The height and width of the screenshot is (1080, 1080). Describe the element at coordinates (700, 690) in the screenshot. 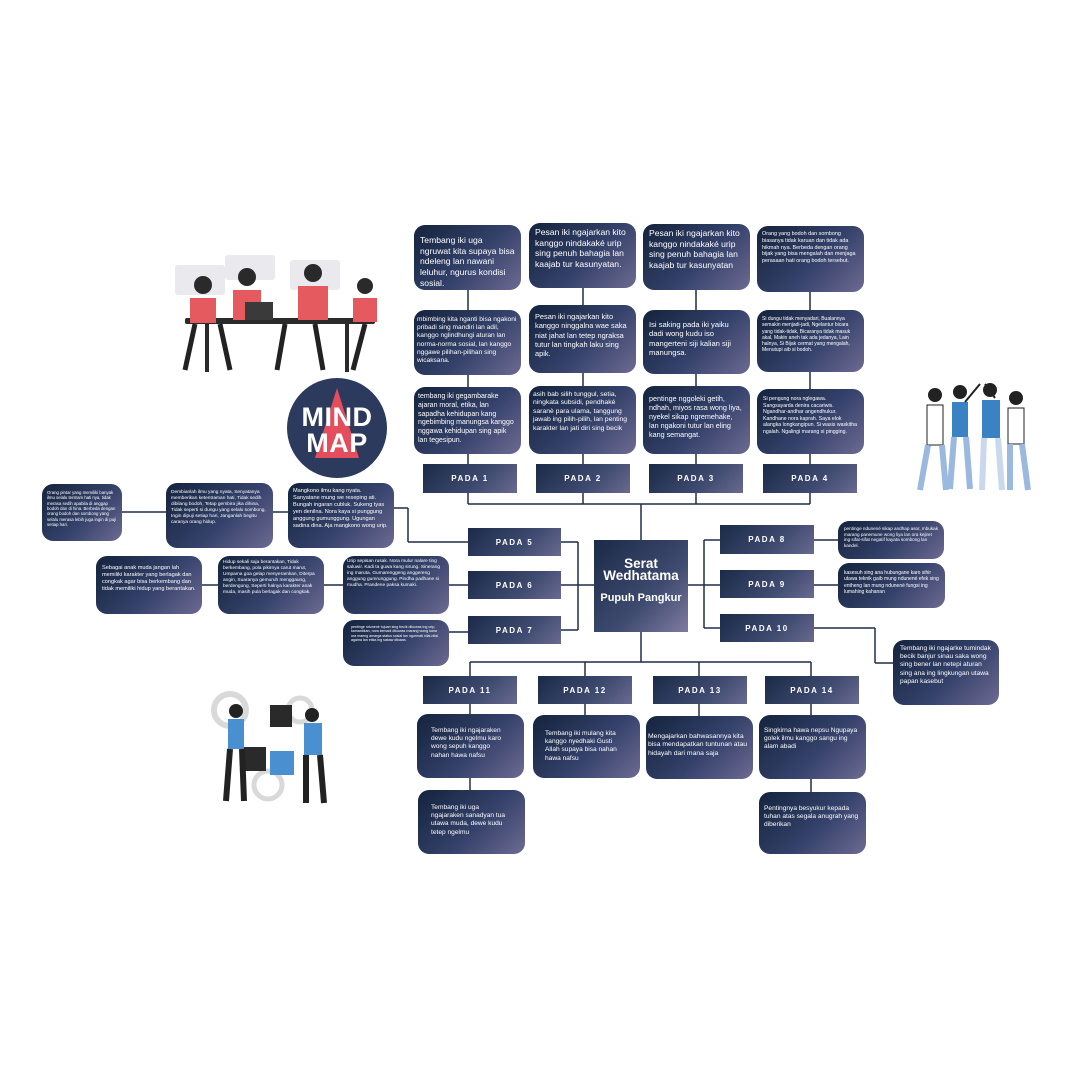

I see `pada-label-13: PADA 13` at that location.